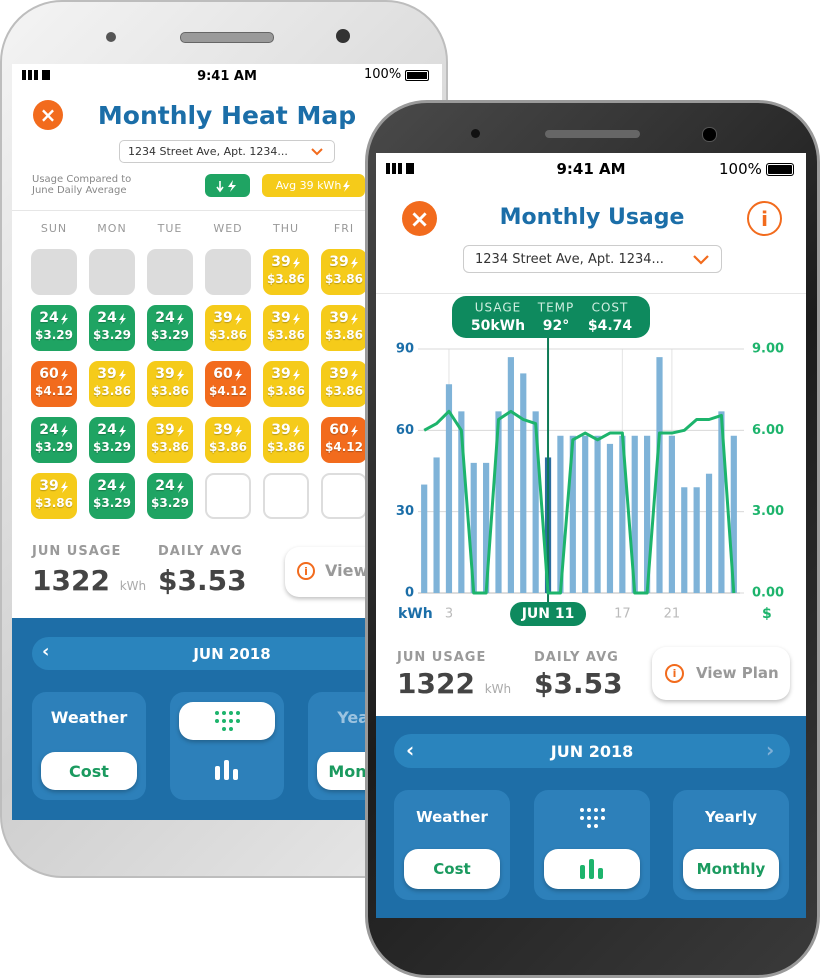  I want to click on weekday-label: FRI, so click(344, 228).